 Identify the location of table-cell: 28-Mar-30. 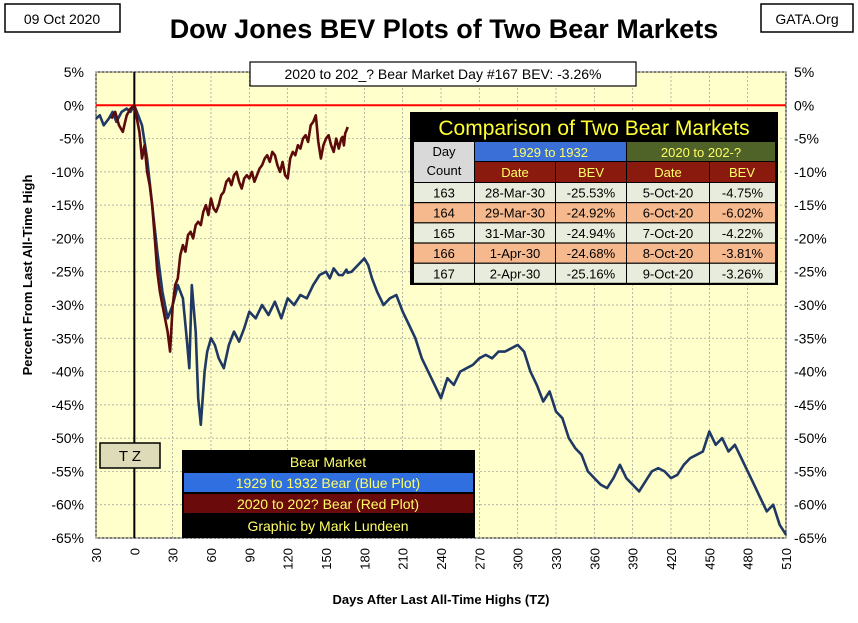
(515, 193).